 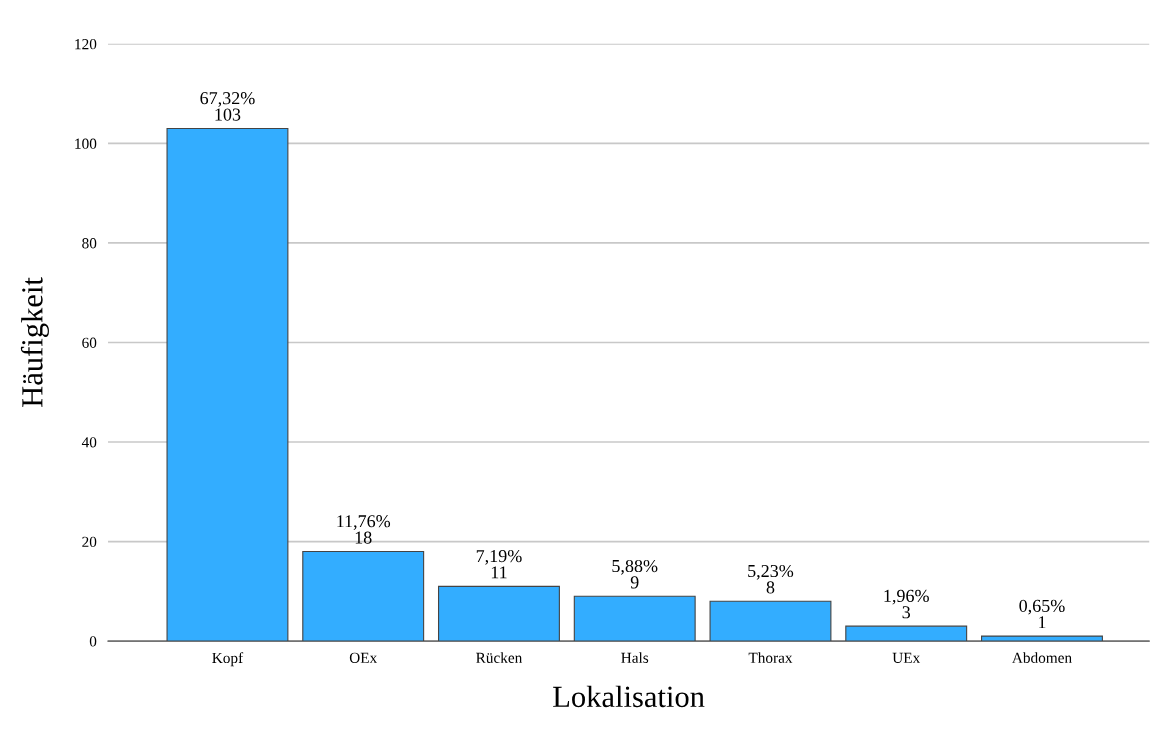 I want to click on data-label: 11,76% 18, so click(x=364, y=529).